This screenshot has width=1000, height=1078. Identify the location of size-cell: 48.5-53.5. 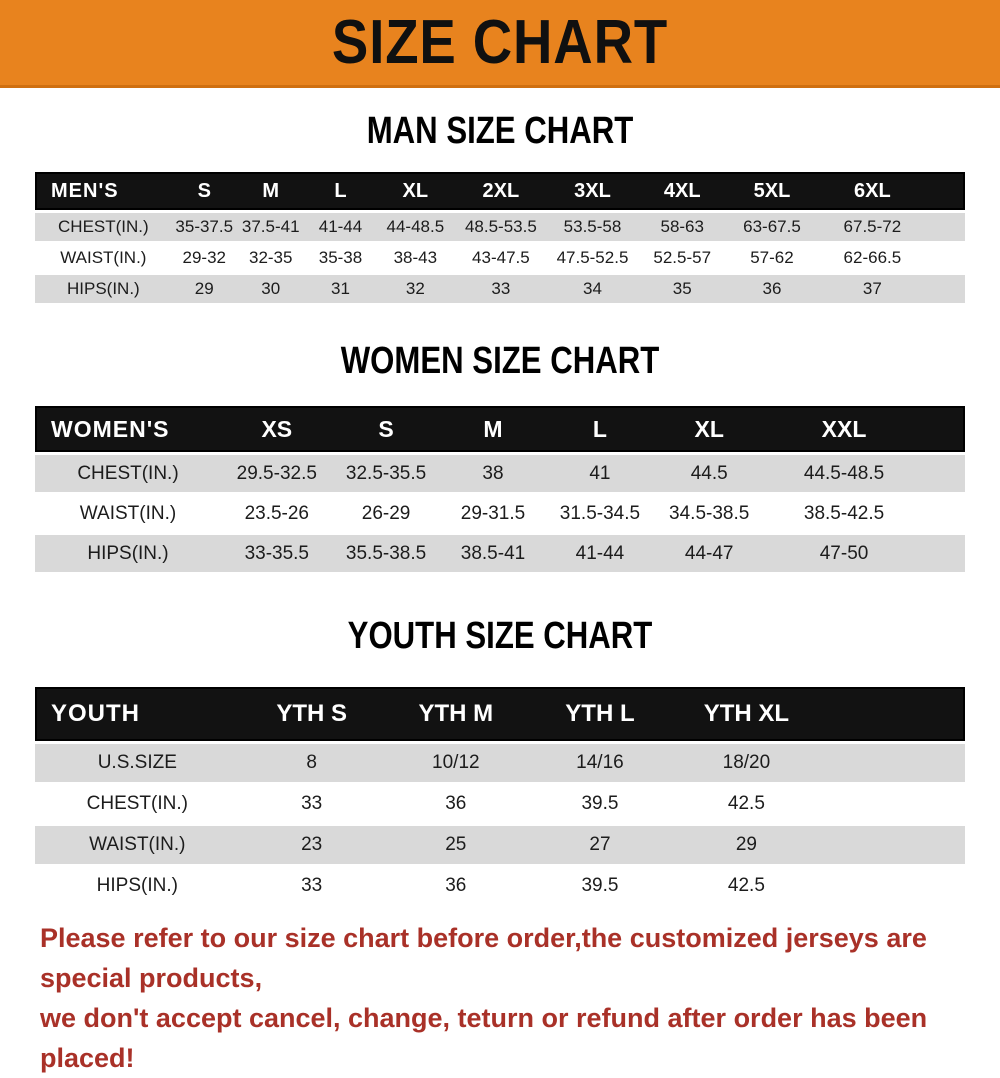
(501, 227).